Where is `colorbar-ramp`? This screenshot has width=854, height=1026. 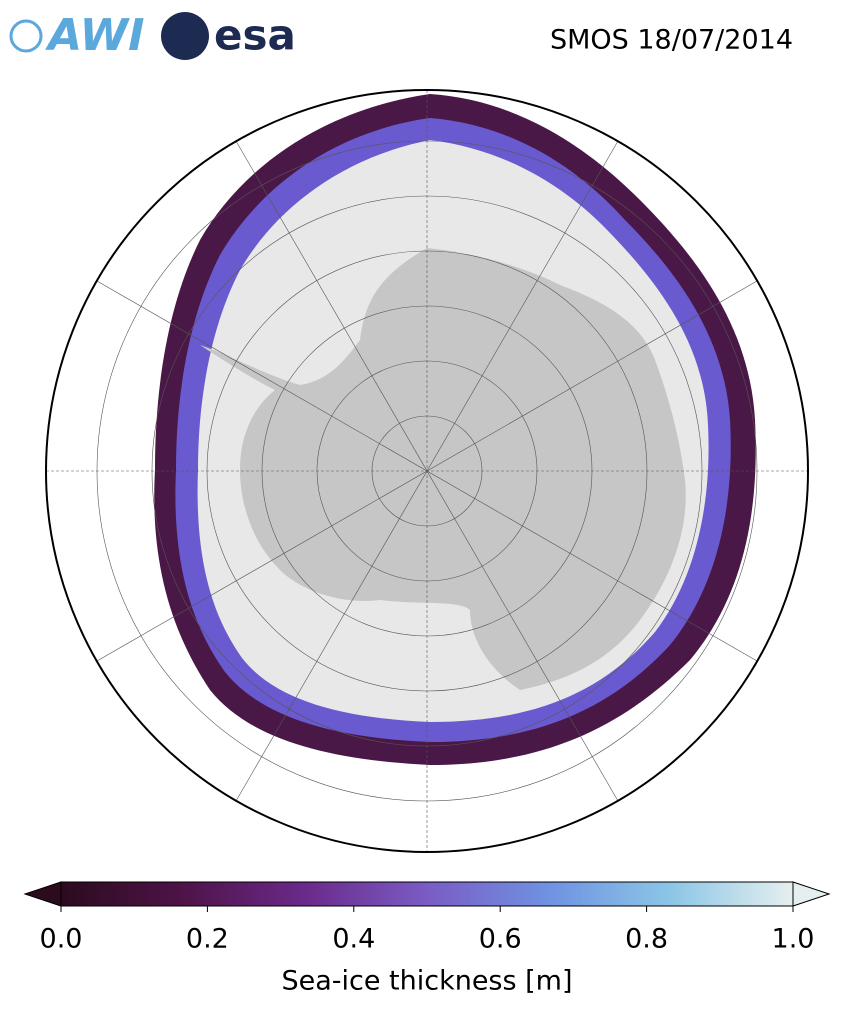 colorbar-ramp is located at coordinates (427, 894).